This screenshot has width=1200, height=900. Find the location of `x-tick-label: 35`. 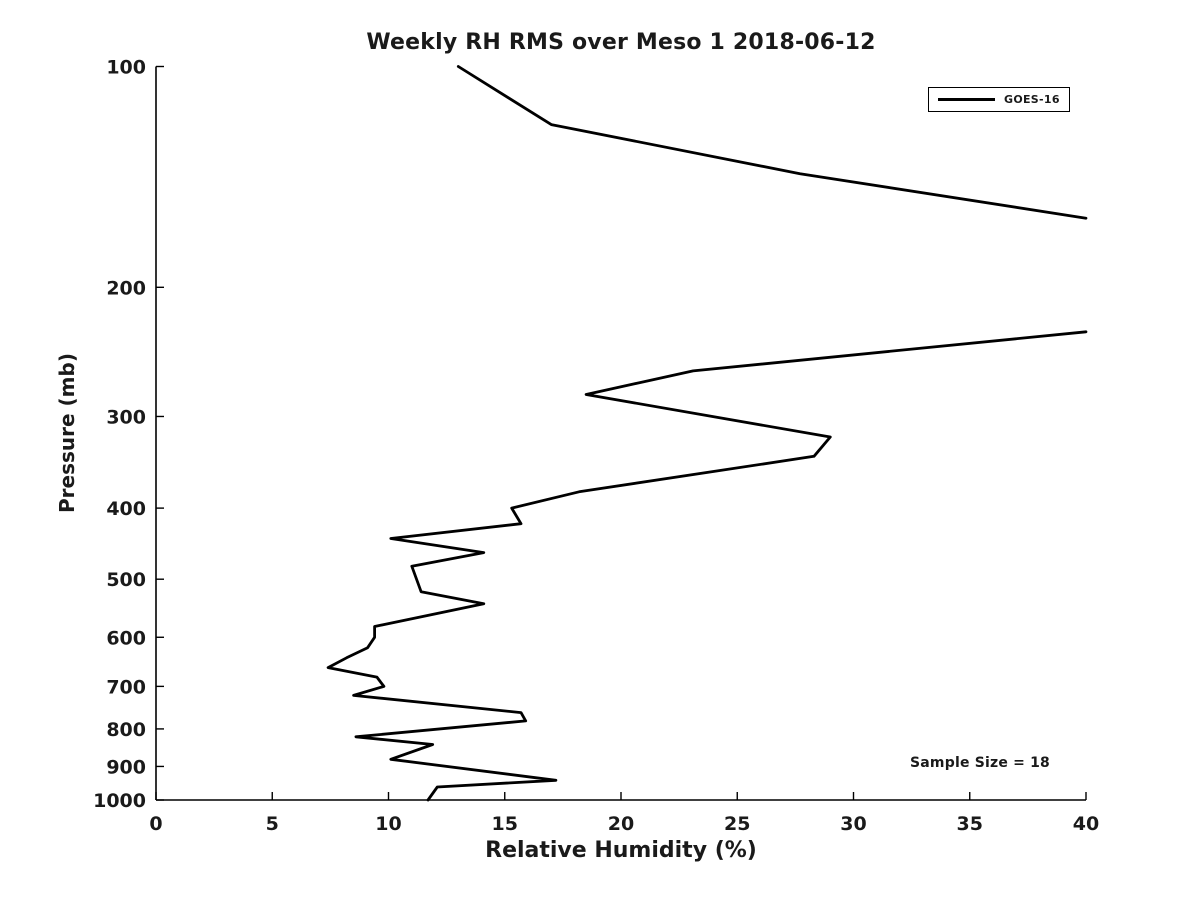

x-tick-label: 35 is located at coordinates (970, 824).